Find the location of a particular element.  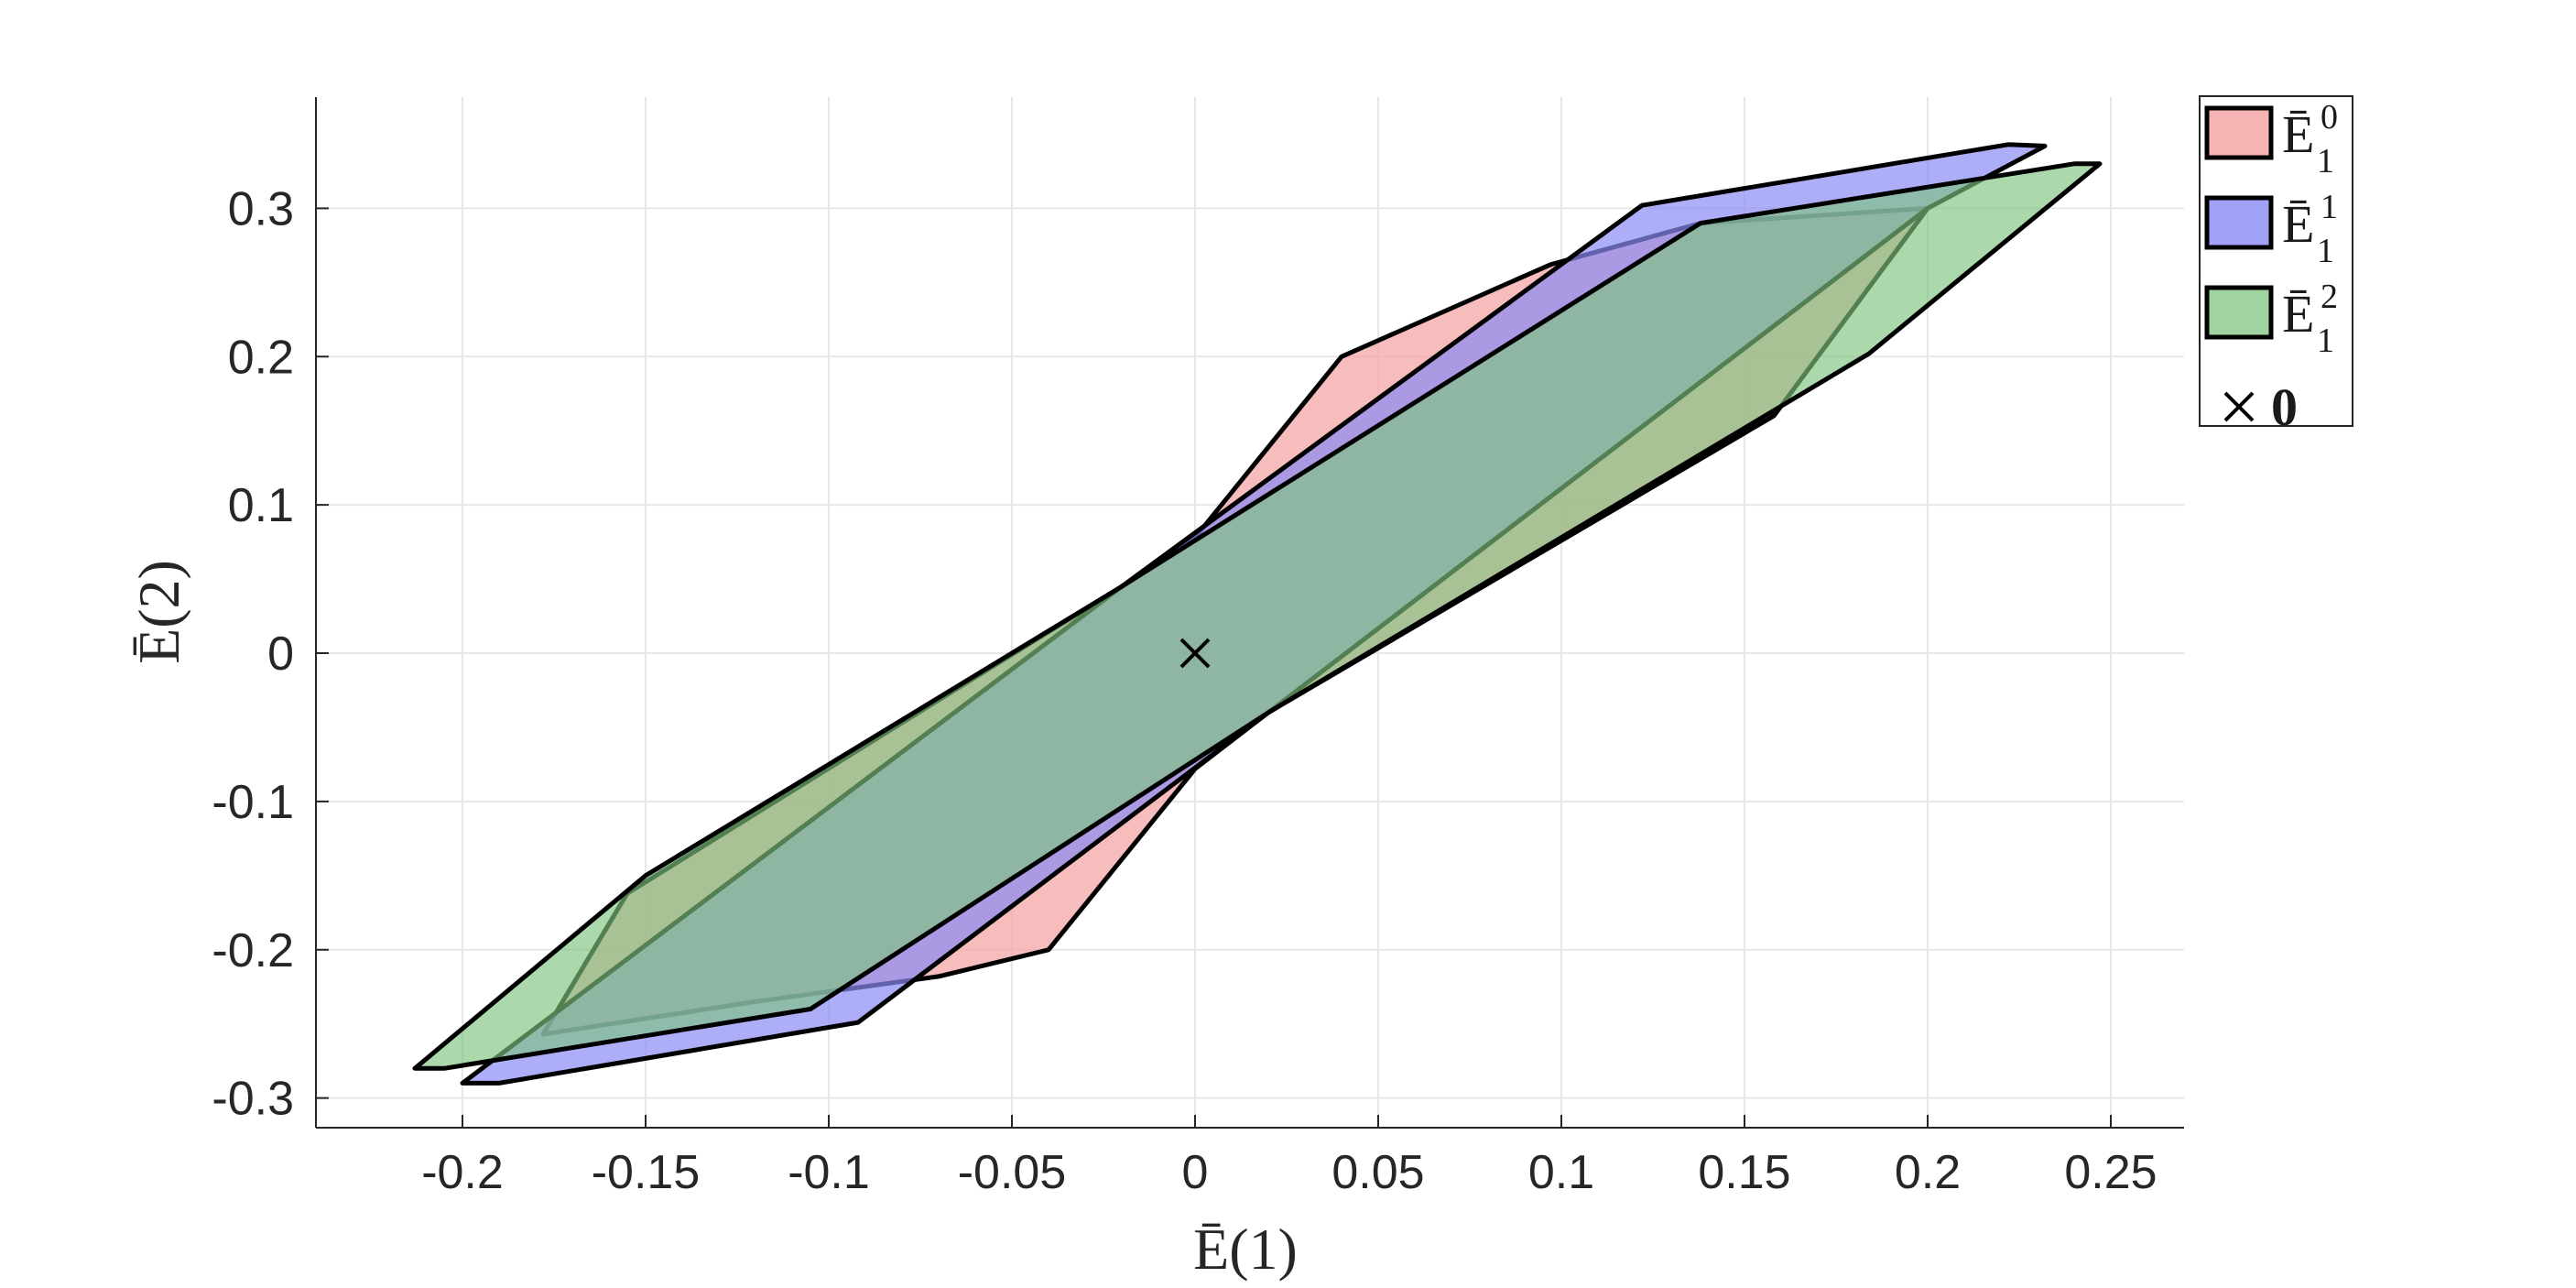

y-tick-label: -0.1 is located at coordinates (253, 803).